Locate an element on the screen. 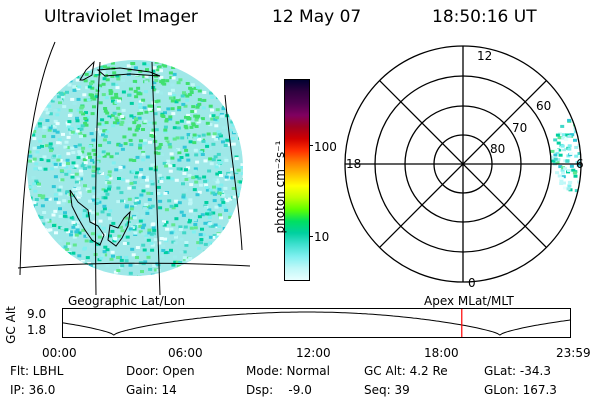 The image size is (600, 400). mlt-6-label: 6 is located at coordinates (580, 164).